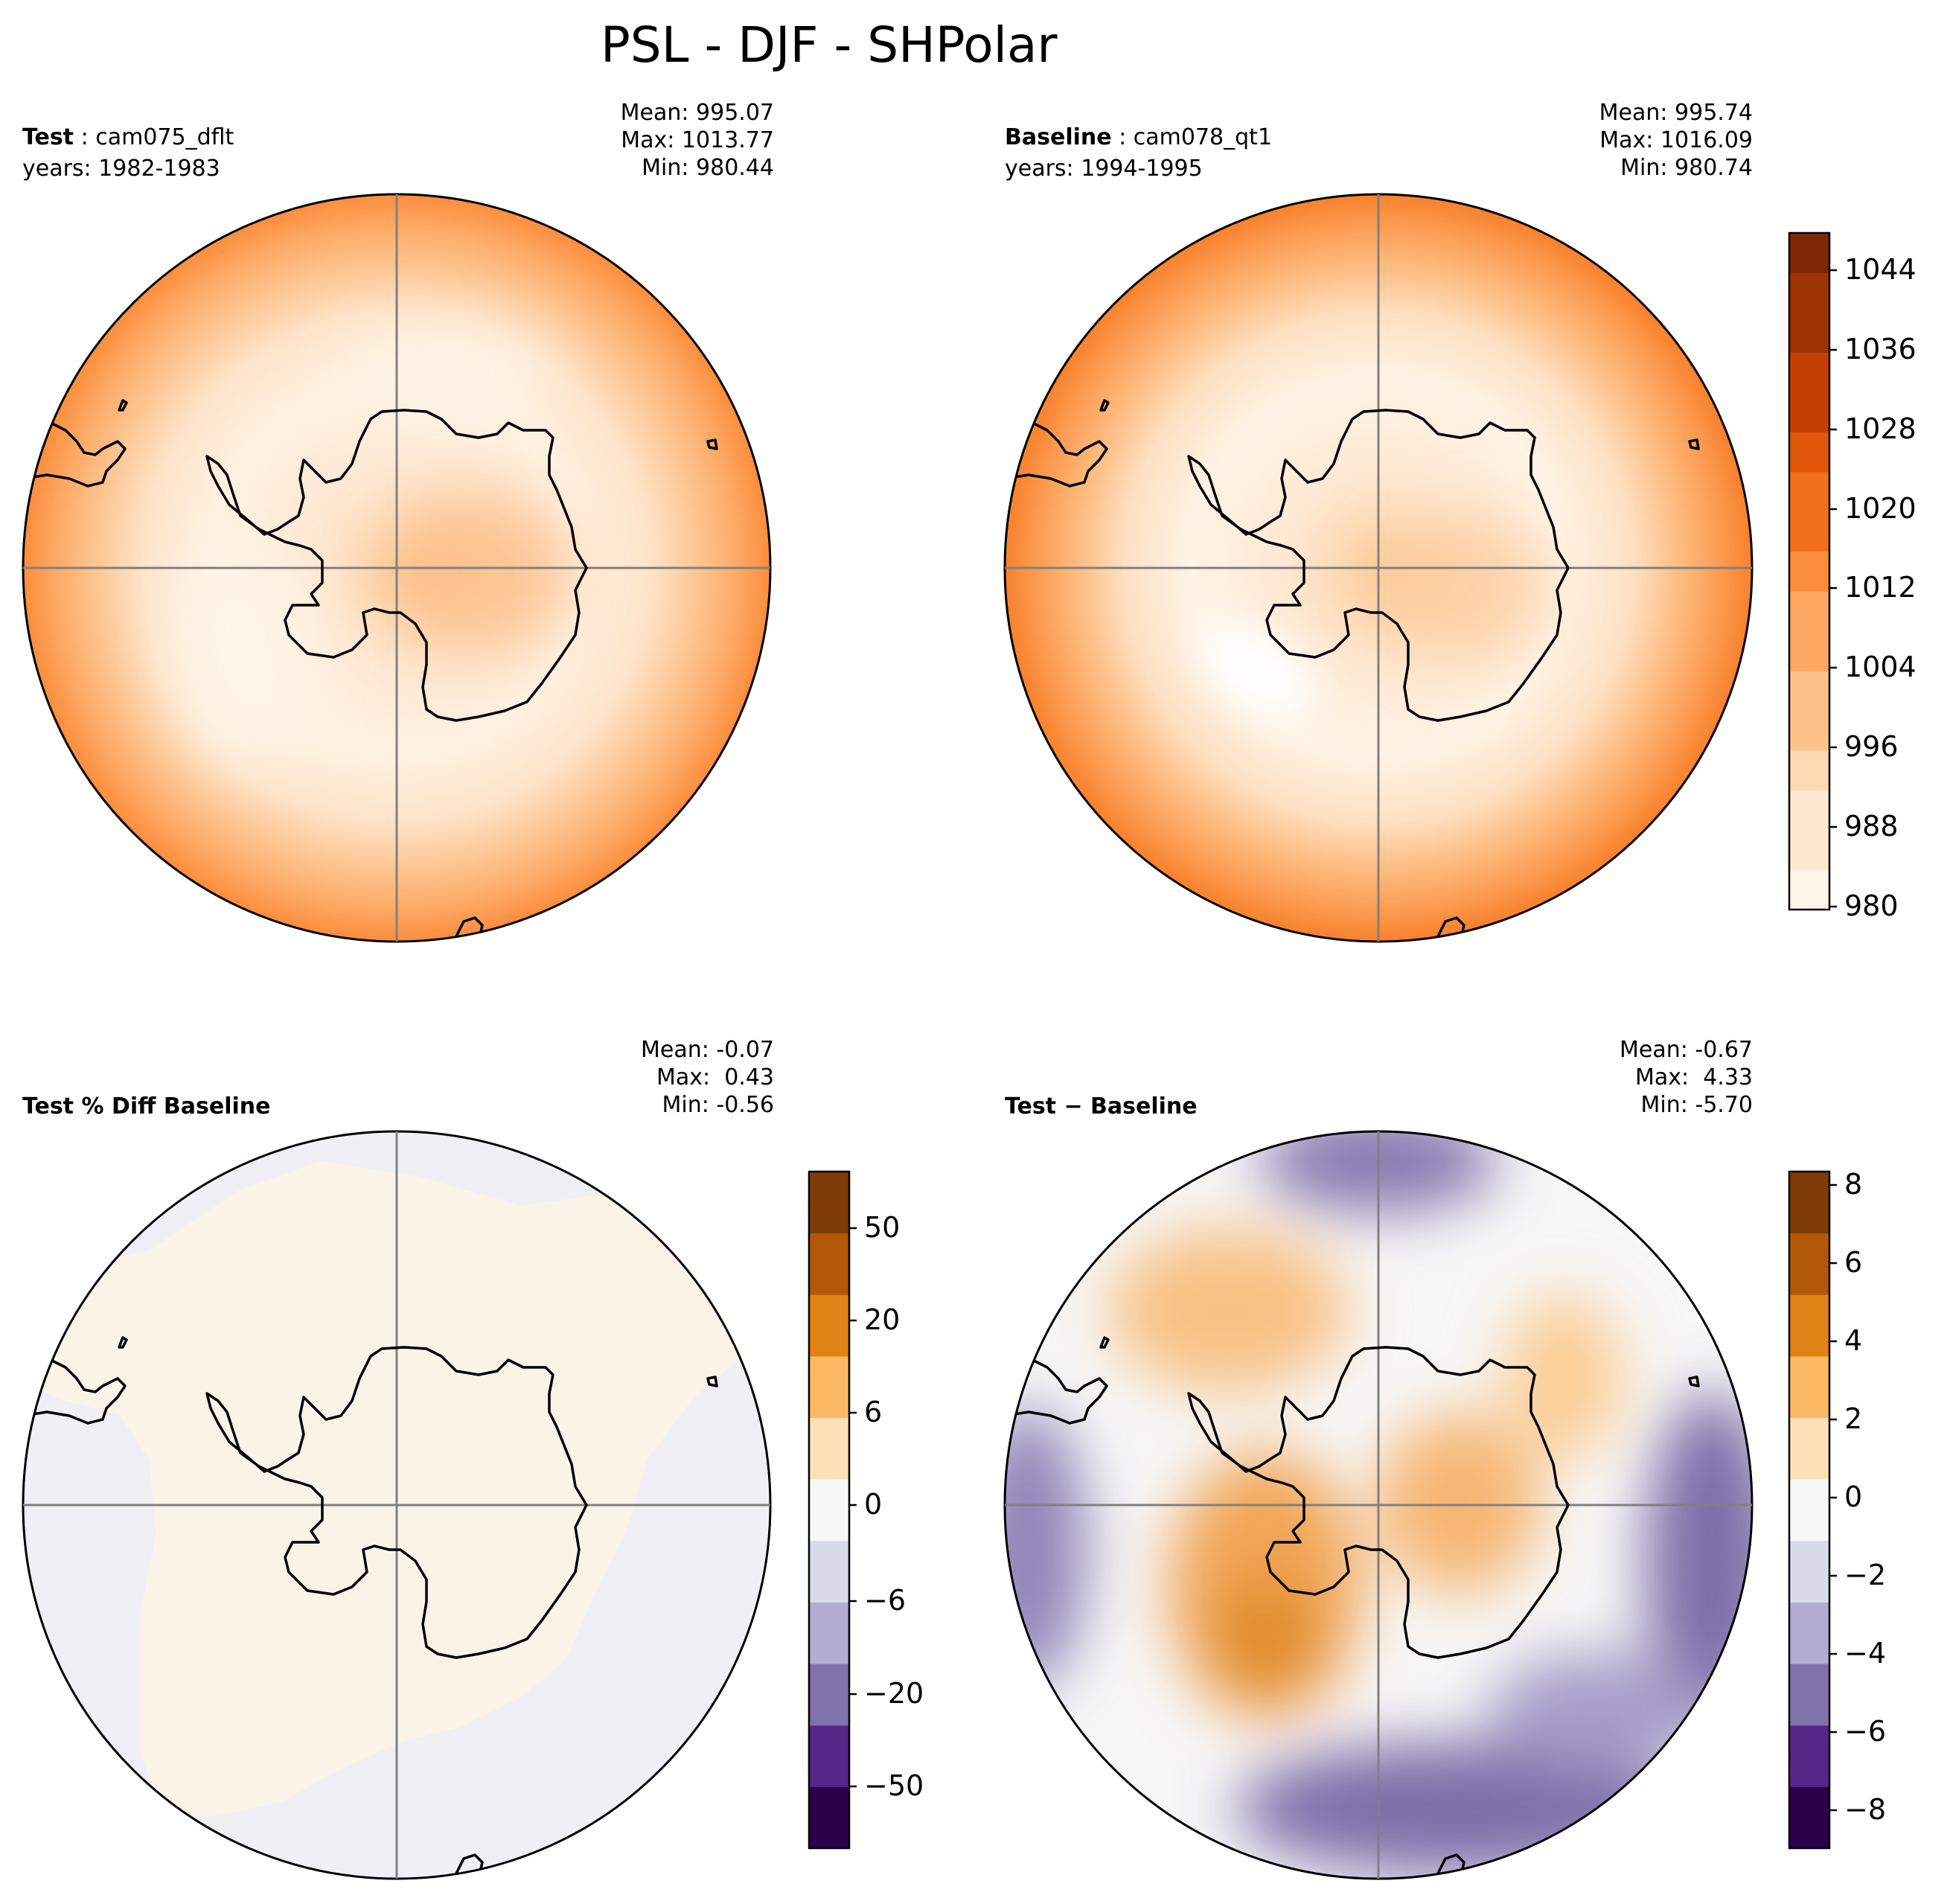  Describe the element at coordinates (885, 1600) in the screenshot. I see `pct-colorbar-tick-label: −6` at that location.